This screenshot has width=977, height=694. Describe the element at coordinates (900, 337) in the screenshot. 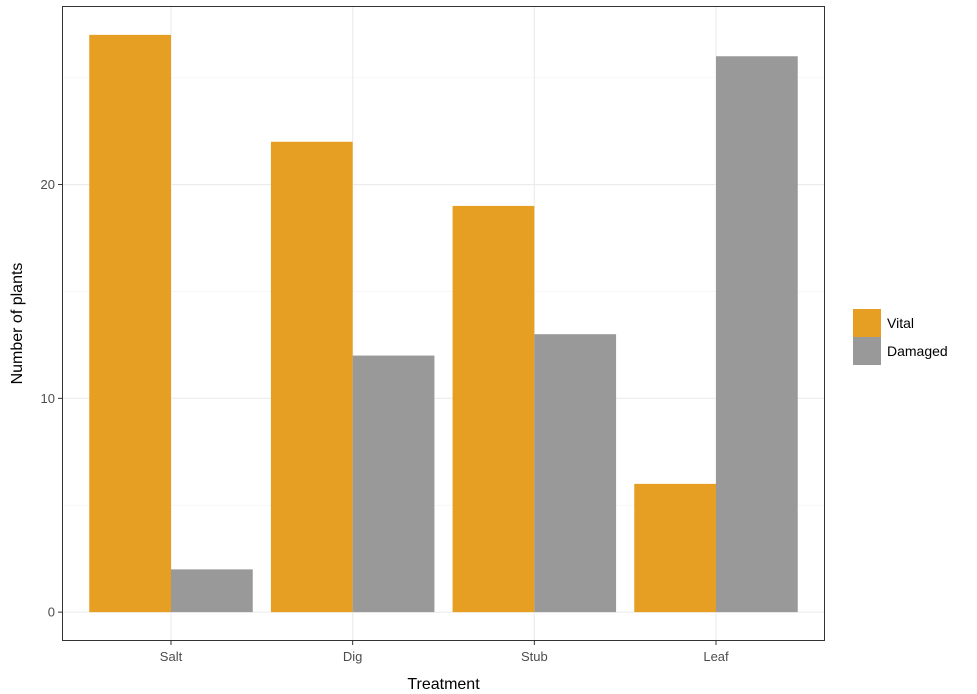

I see `legend: Vital Damaged` at that location.